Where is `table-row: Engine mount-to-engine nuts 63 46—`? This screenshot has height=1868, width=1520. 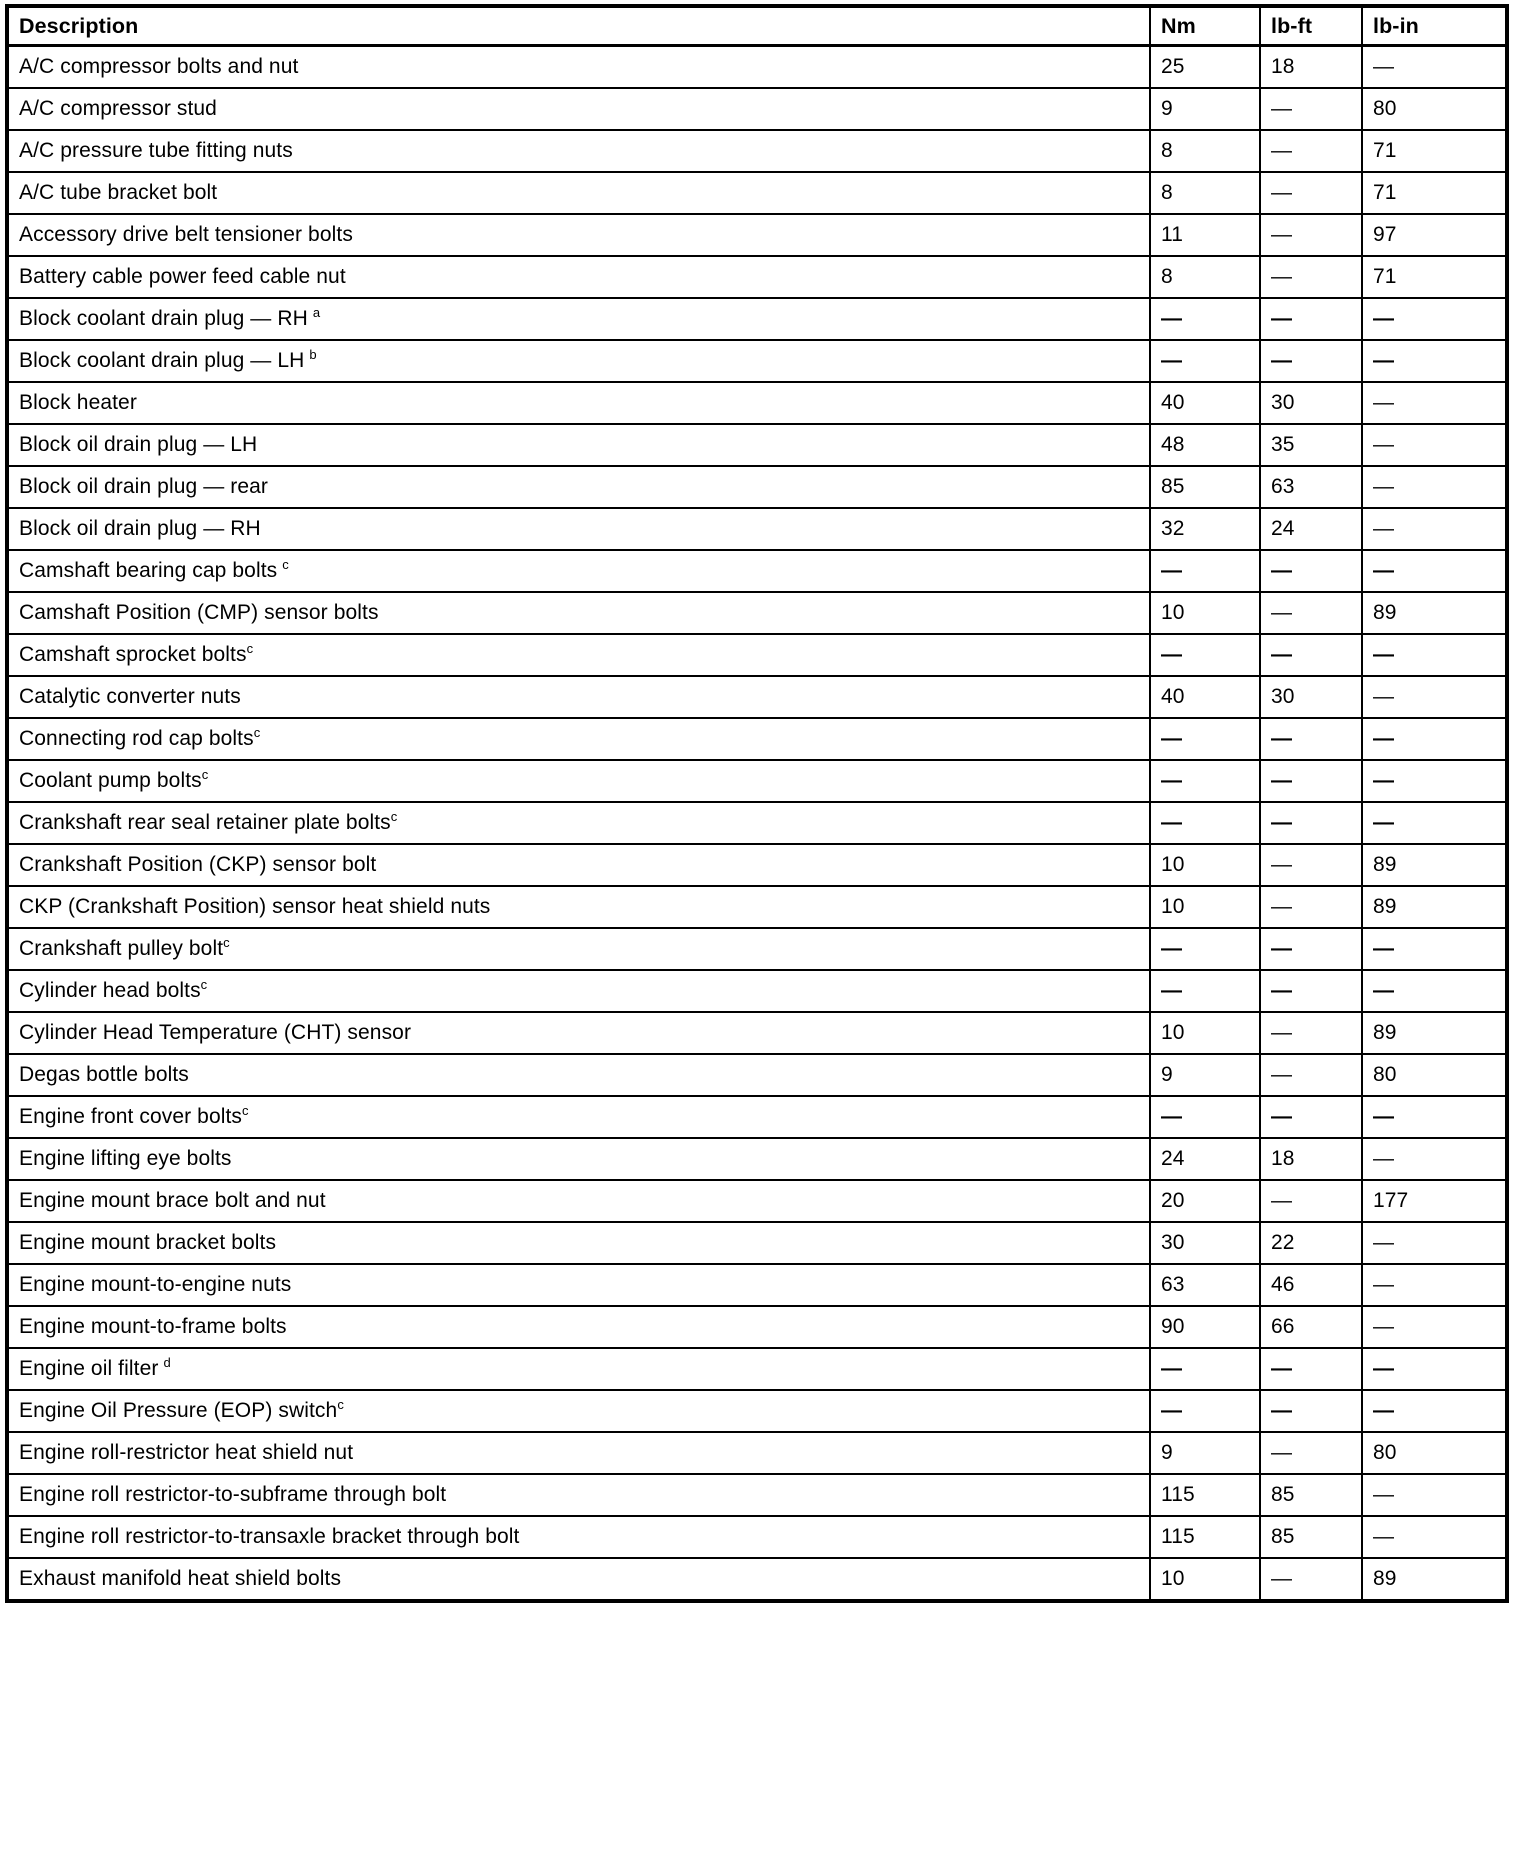
table-row: Engine mount-to-engine nuts 63 46— is located at coordinates (757, 1285).